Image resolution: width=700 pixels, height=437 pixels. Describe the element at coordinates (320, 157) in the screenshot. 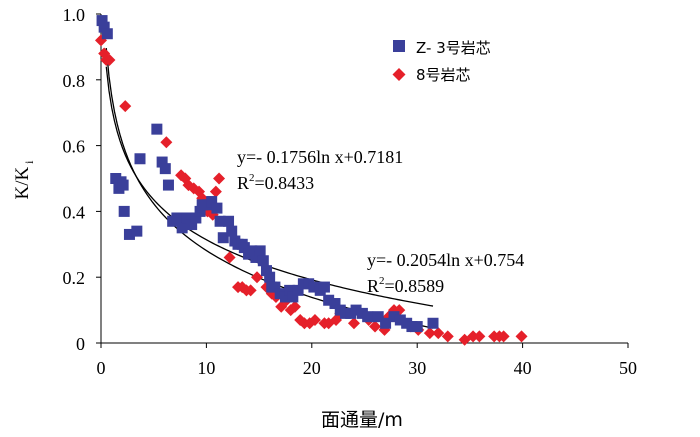

I see `fit-1-equation: y=- 0.1756ln x+0.7181` at that location.